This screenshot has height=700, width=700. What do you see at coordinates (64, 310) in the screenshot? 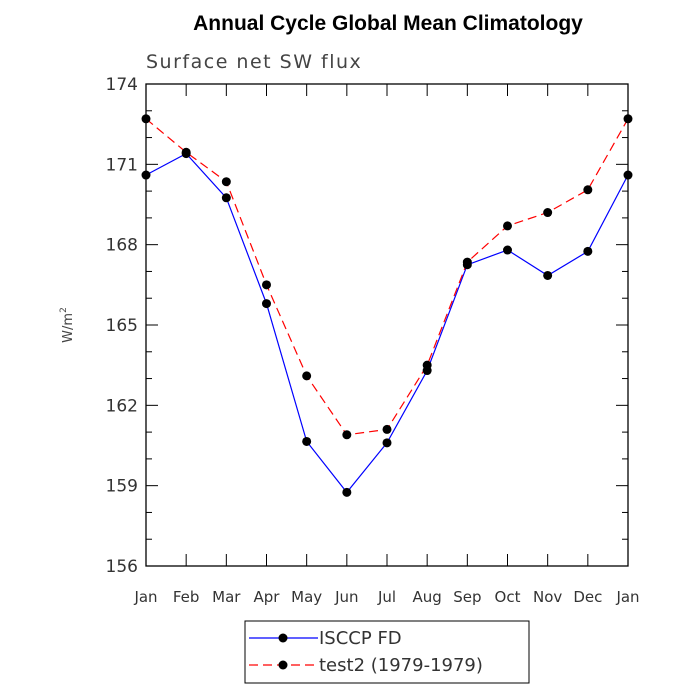
I see `y-axis-label-sup: 2` at bounding box center [64, 310].